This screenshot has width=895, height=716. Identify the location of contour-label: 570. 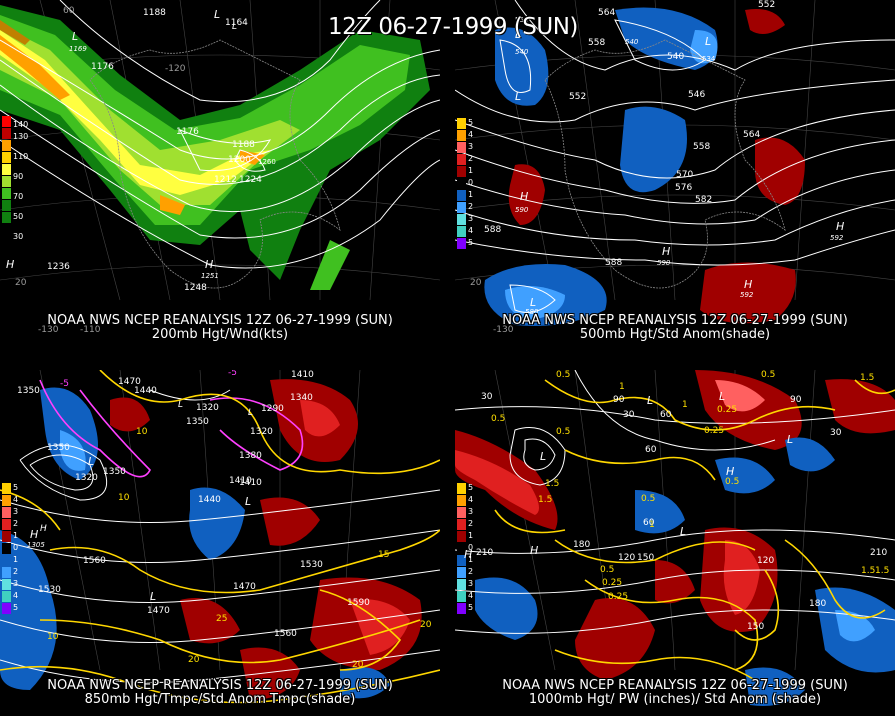
(685, 175).